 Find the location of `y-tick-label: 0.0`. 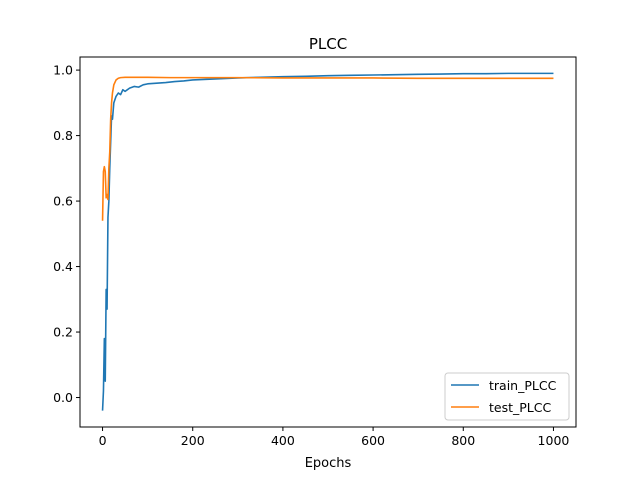

y-tick-label: 0.0 is located at coordinates (63, 397).